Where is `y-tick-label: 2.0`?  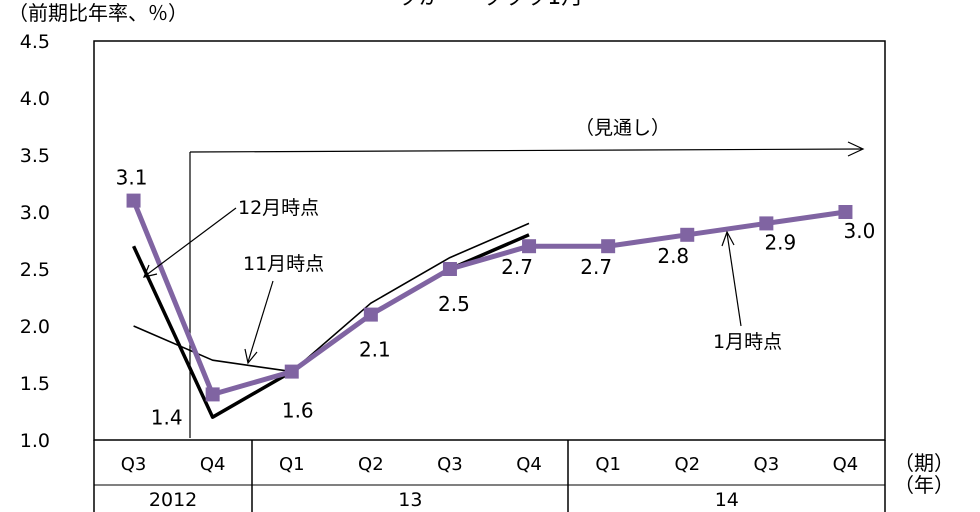
y-tick-label: 2.0 is located at coordinates (35, 327).